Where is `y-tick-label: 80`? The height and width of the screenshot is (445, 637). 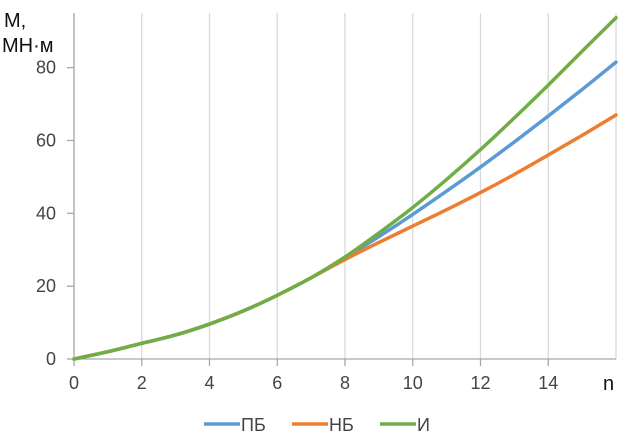
y-tick-label: 80 is located at coordinates (46, 68).